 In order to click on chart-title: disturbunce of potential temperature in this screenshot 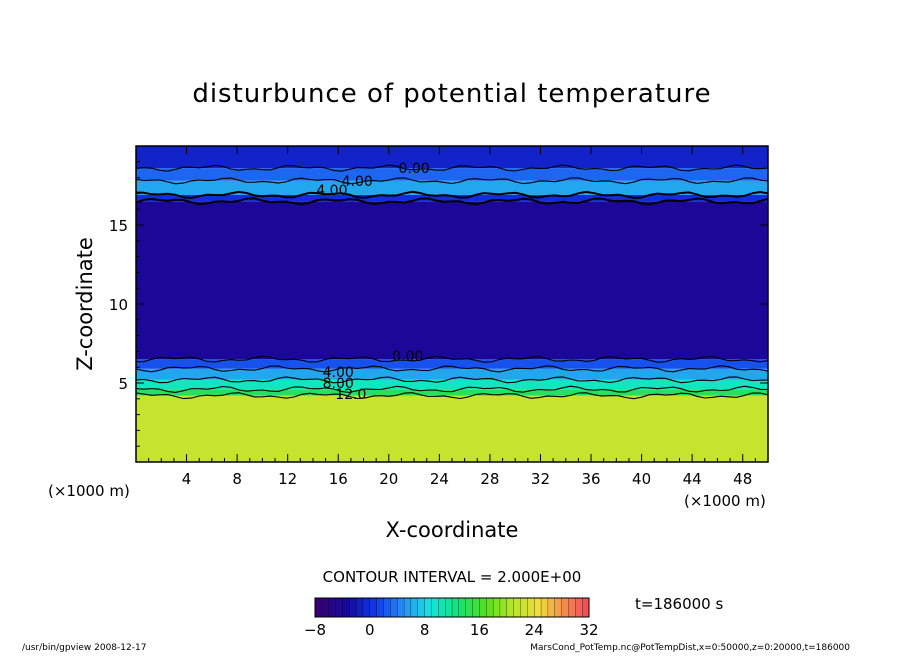, I will do `click(451, 94)`.